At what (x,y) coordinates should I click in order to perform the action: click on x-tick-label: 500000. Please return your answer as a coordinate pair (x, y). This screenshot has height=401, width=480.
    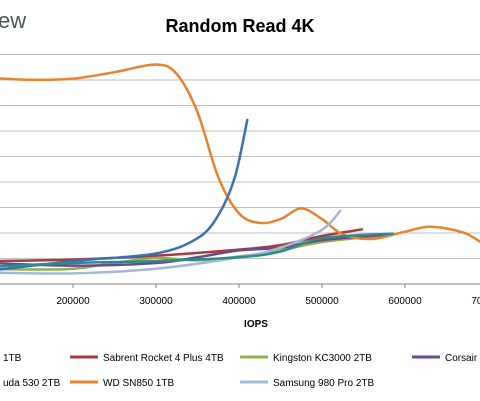
    Looking at the image, I should click on (322, 301).